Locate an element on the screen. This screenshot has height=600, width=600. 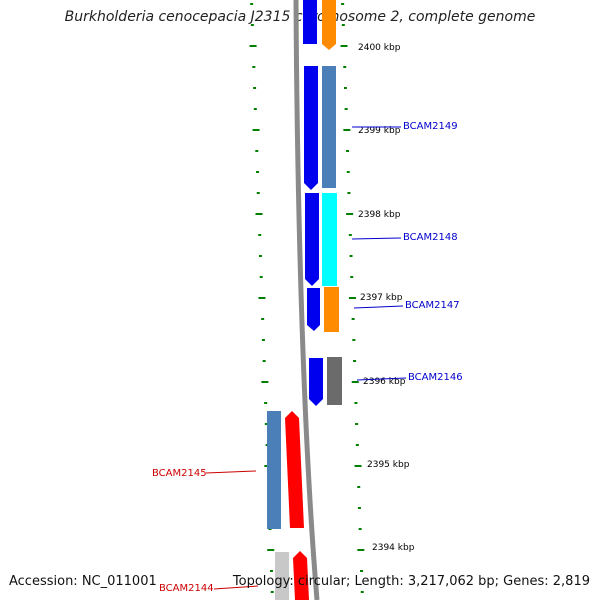
gene-features is located at coordinates (304, 300).